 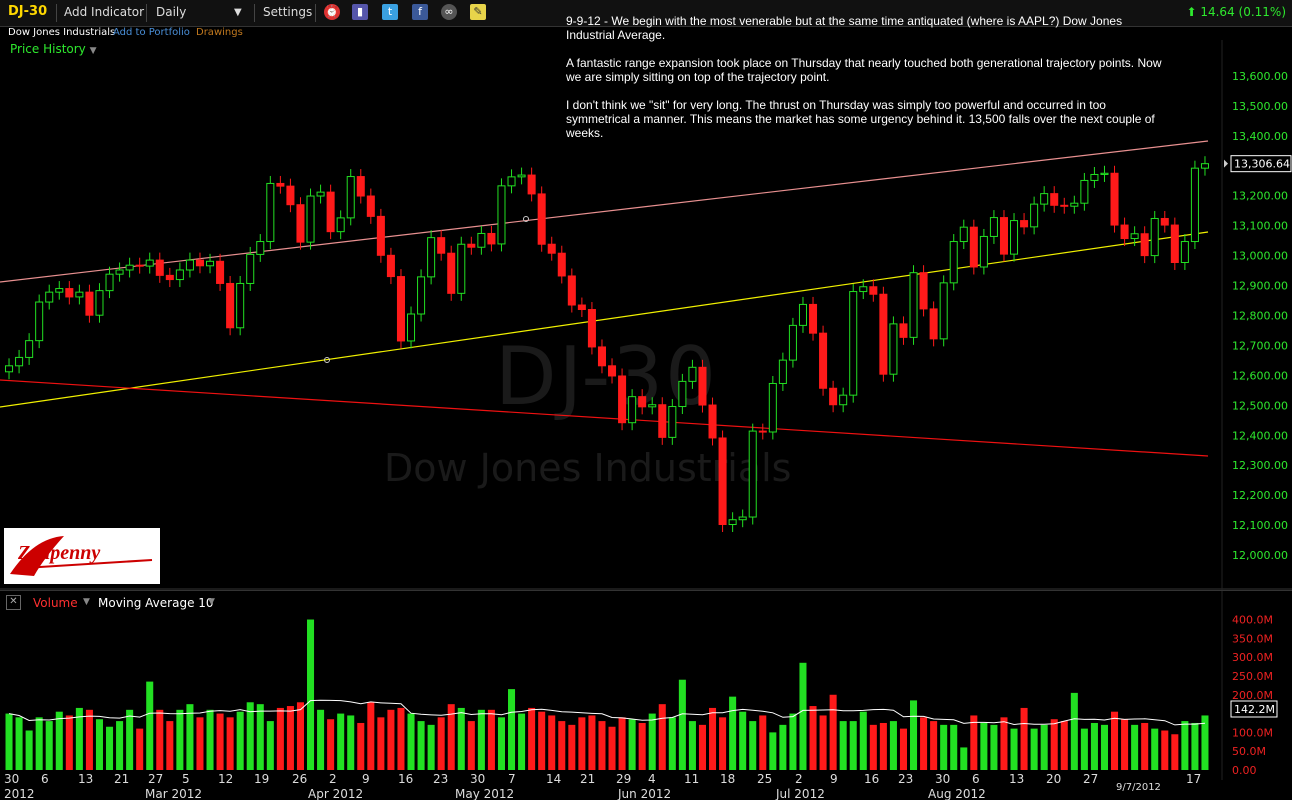 What do you see at coordinates (219, 32) in the screenshot?
I see `drawings-link: Drawings` at bounding box center [219, 32].